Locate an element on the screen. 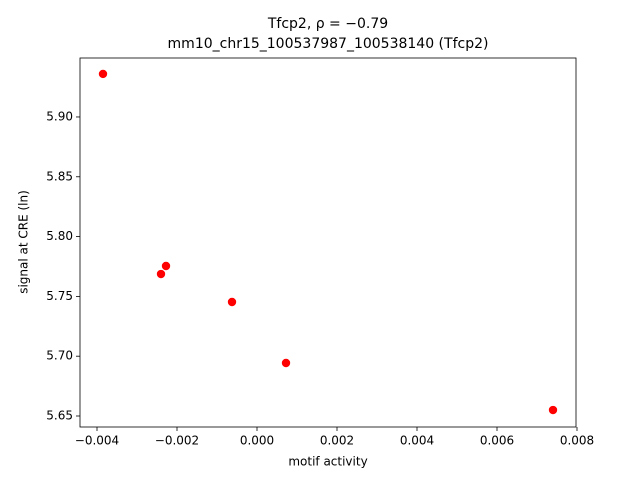 The width and height of the screenshot is (640, 480). y-tick-label: 5.75 is located at coordinates (59, 296).